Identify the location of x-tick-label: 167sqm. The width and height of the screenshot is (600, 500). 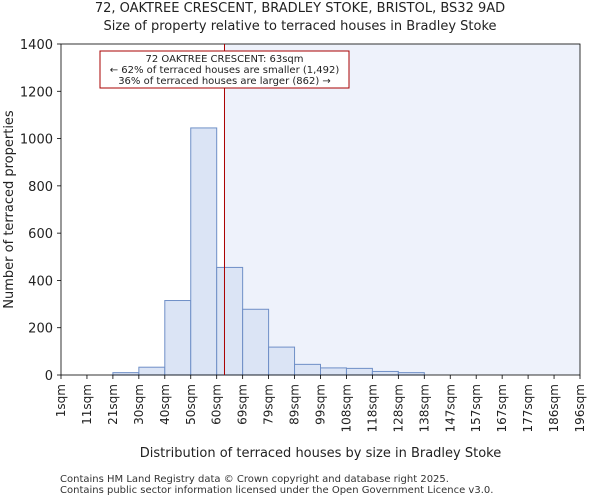
(502, 408).